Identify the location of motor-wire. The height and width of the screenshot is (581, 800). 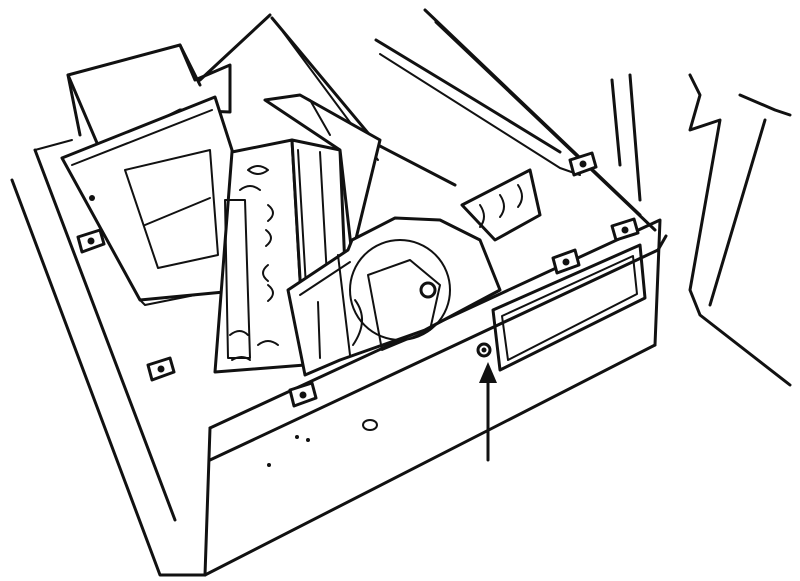
(357, 322).